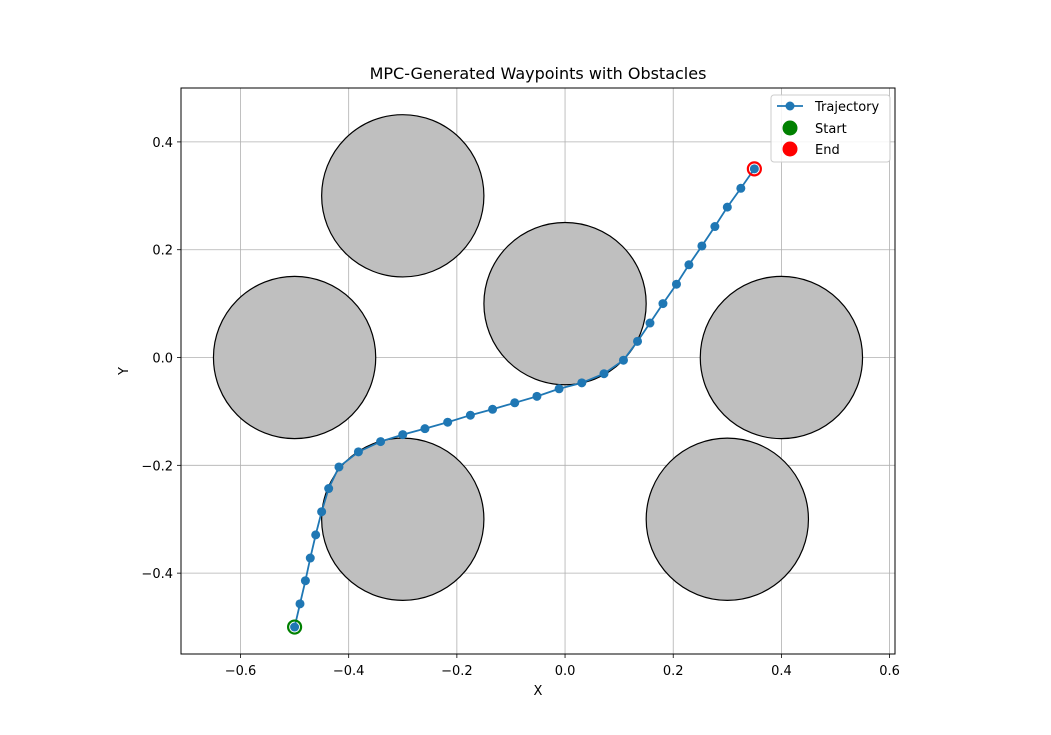 The width and height of the screenshot is (1051, 735). Describe the element at coordinates (790, 128) in the screenshot. I see `legend-start-marker` at that location.